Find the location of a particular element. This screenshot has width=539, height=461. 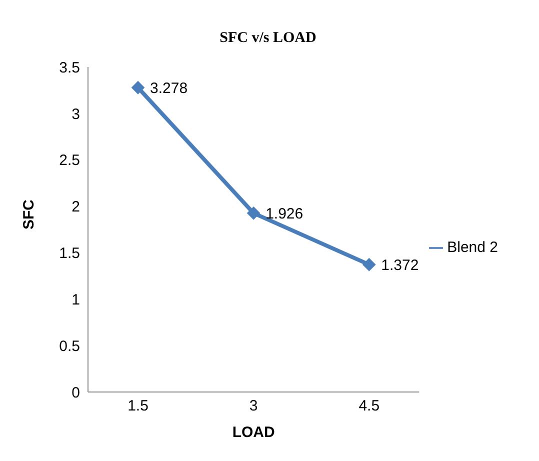

y-tick-label: 2.5 is located at coordinates (69, 161).